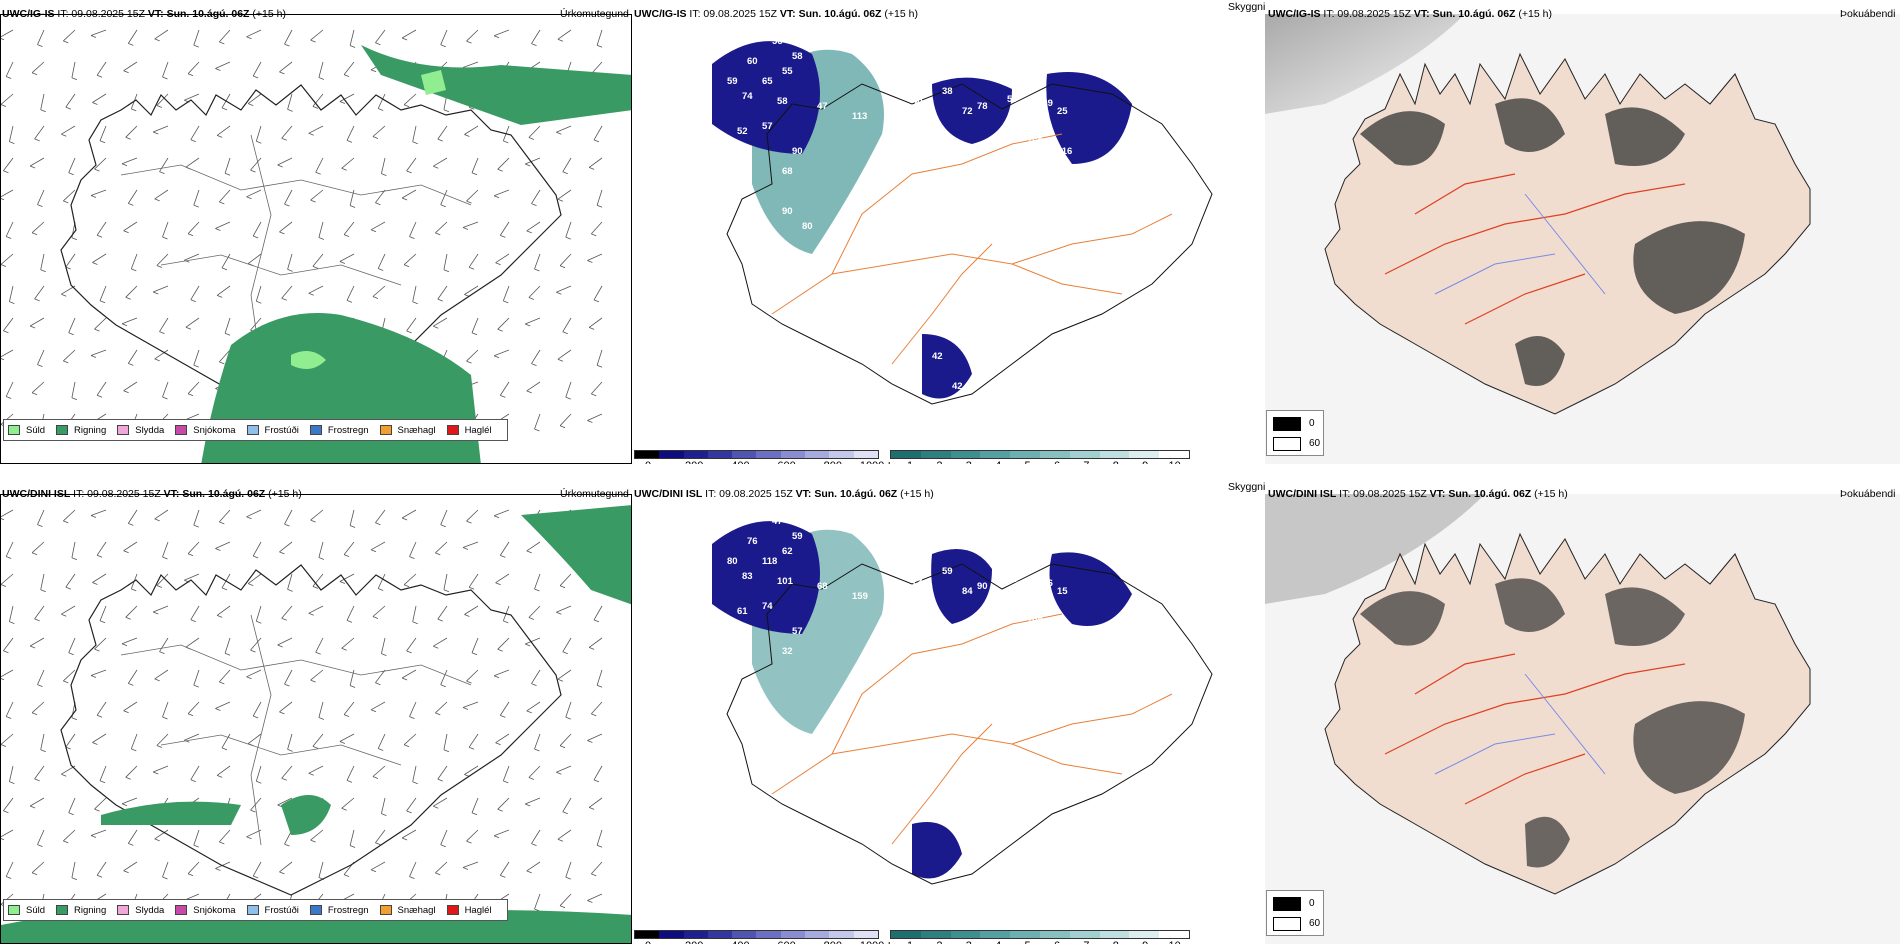  I want to click on road-network, so click(972, 729).